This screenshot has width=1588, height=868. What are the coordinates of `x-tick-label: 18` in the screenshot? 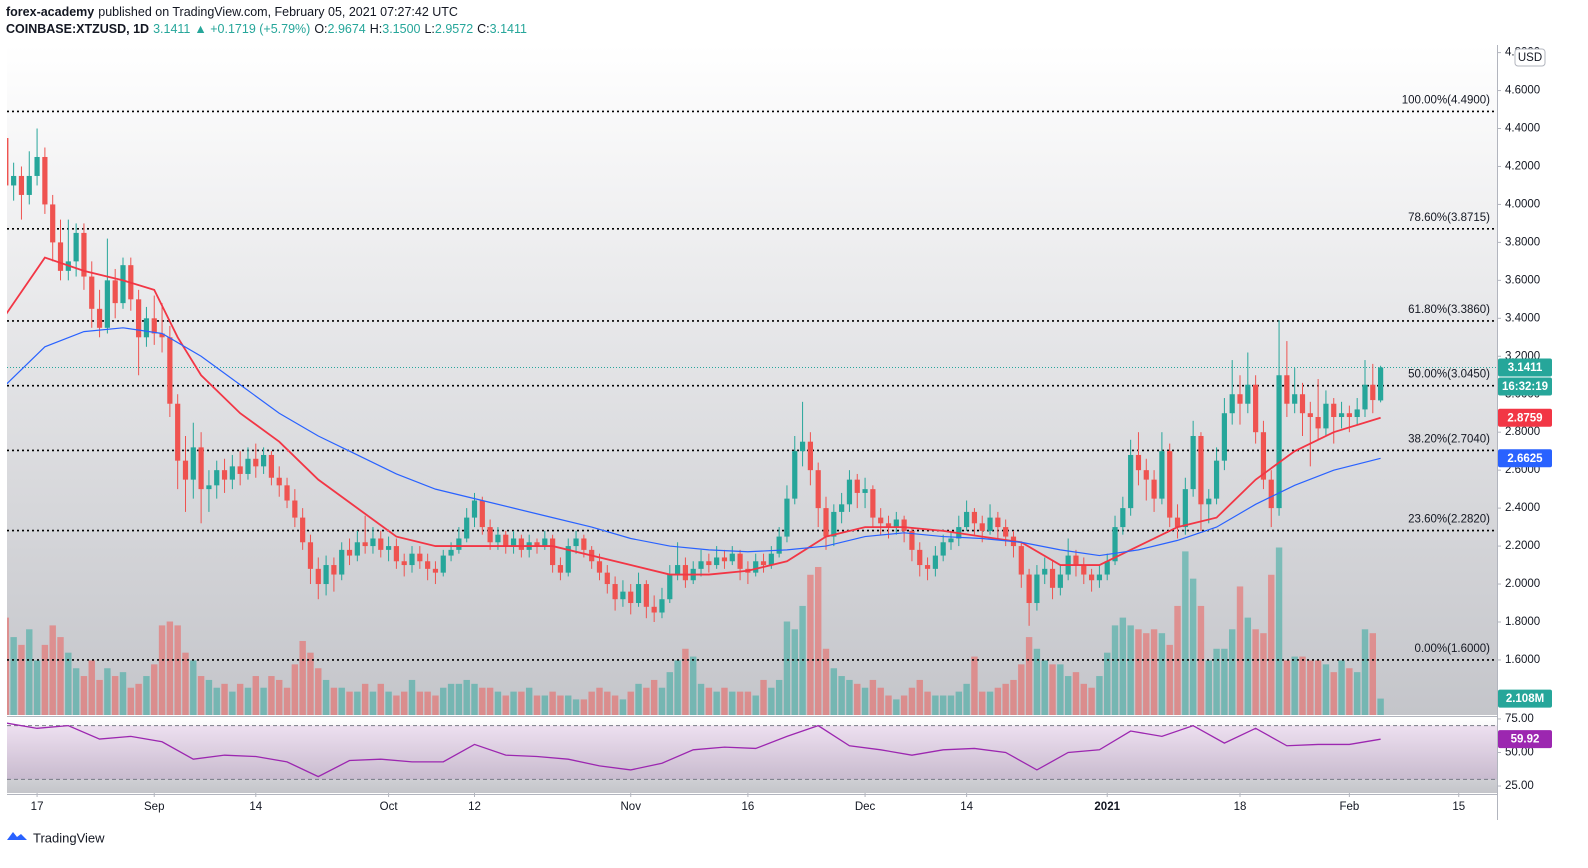 It's located at (1240, 807).